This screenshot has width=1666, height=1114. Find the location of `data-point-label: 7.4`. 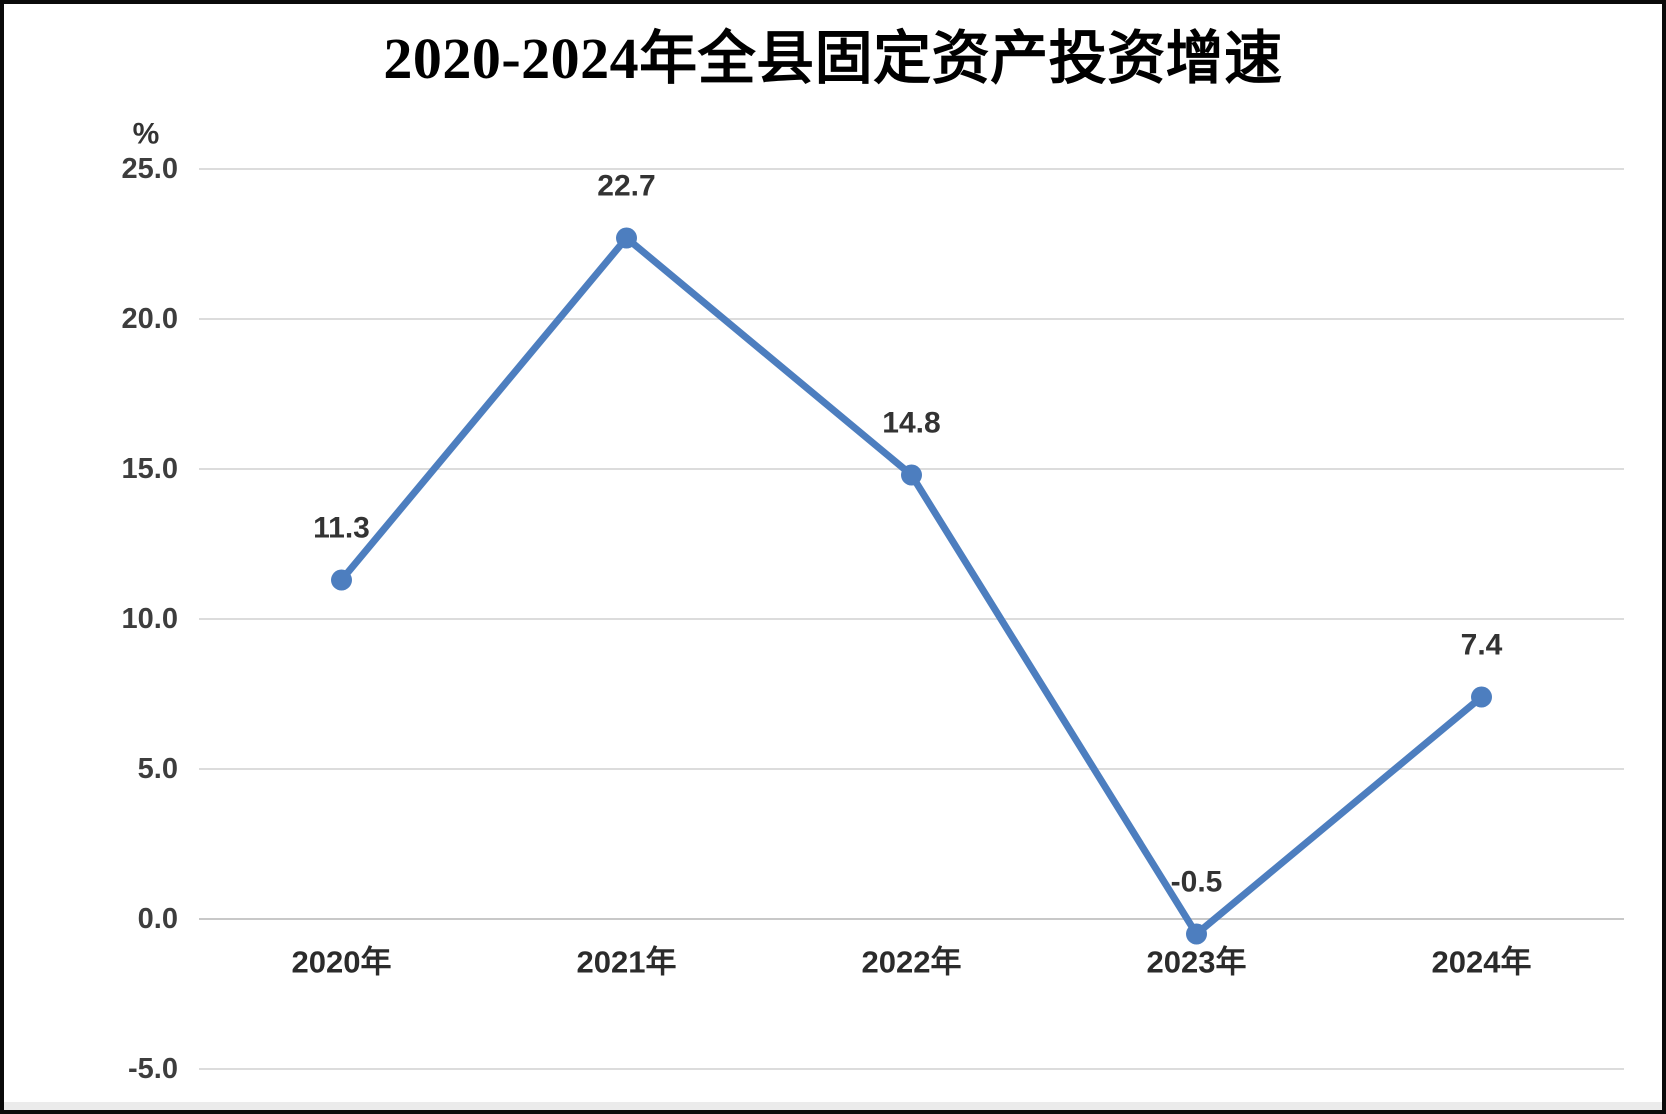

data-point-label: 7.4 is located at coordinates (1482, 645).